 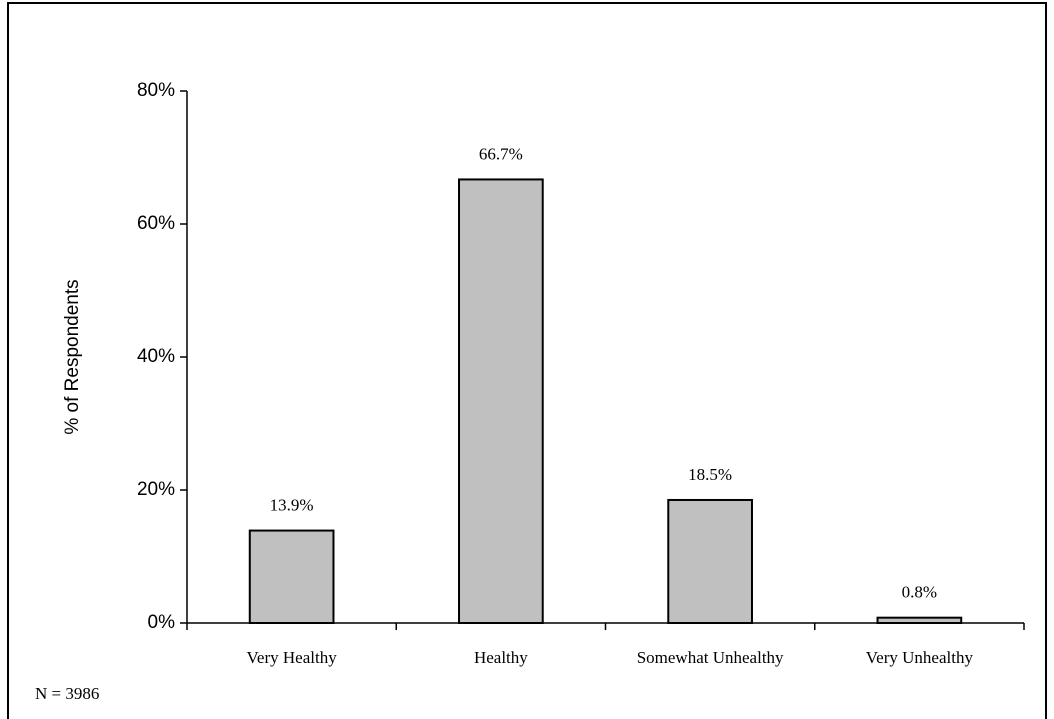 I want to click on x-tick-label: Very Unhealthy, so click(x=920, y=657).